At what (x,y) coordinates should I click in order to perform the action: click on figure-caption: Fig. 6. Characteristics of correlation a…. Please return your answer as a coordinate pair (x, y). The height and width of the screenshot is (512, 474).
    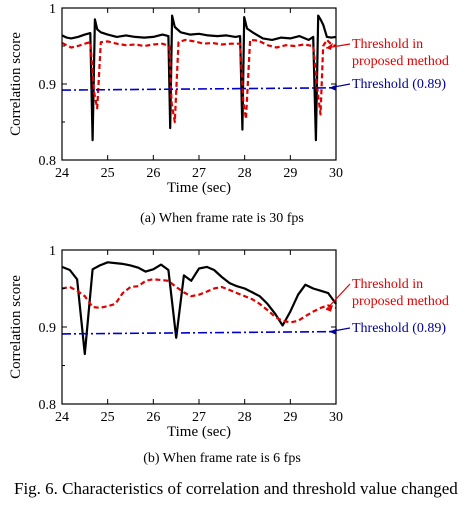
    Looking at the image, I should click on (236, 488).